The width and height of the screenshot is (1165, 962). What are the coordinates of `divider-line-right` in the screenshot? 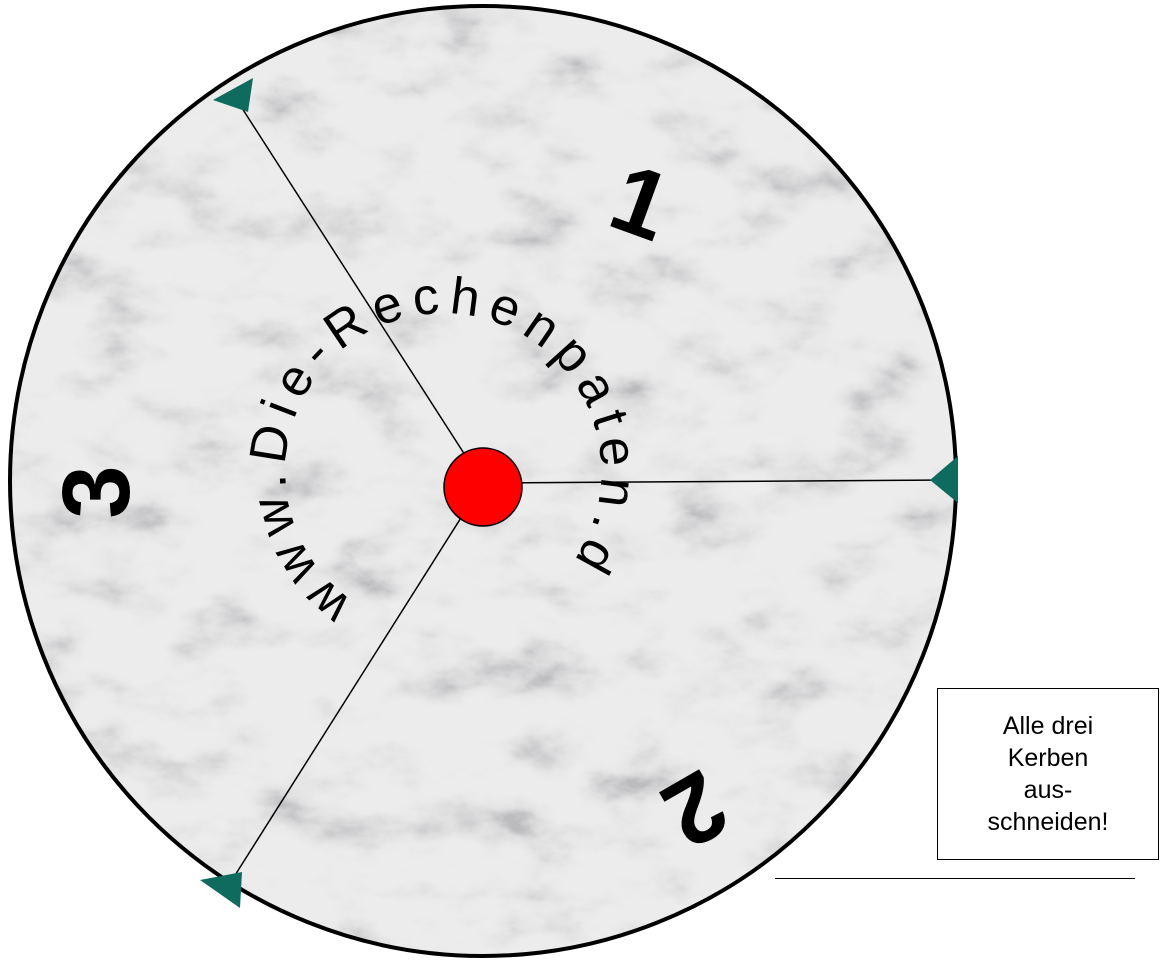 It's located at (717, 481).